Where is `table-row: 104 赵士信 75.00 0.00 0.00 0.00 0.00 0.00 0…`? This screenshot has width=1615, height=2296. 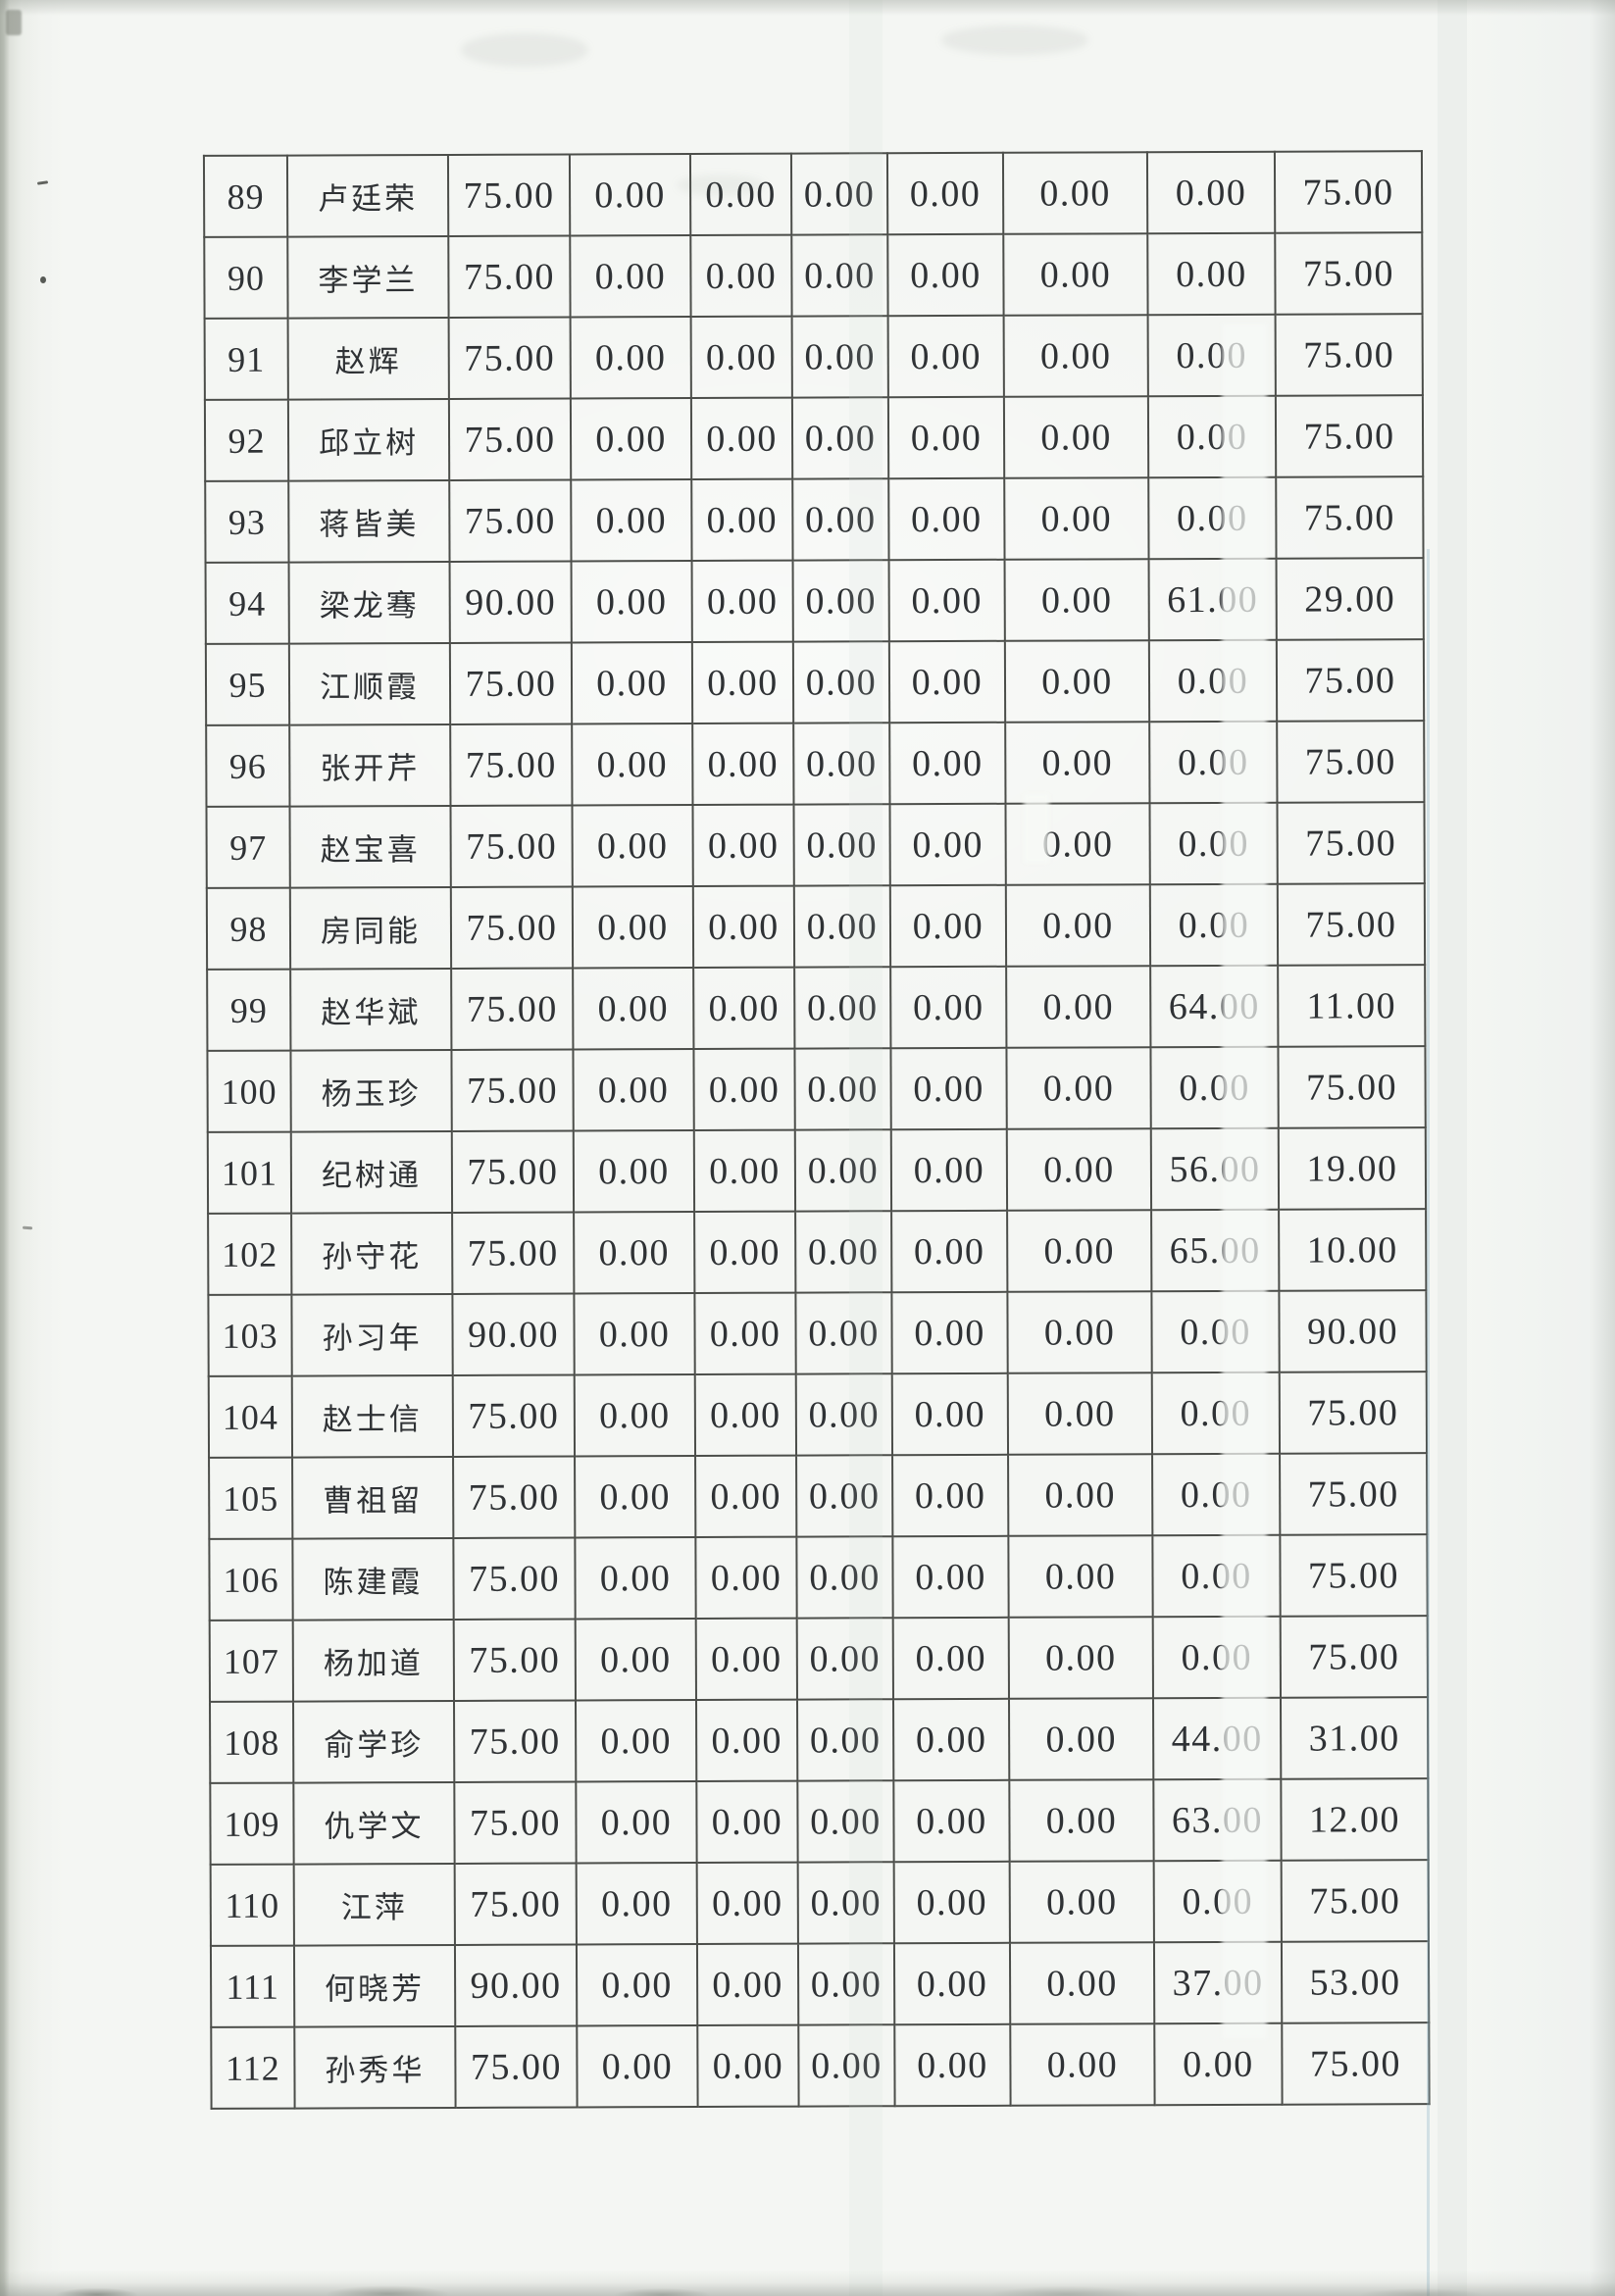 table-row: 104 赵士信 75.00 0.00 0.00 0.00 0.00 0.00 0… is located at coordinates (818, 1415).